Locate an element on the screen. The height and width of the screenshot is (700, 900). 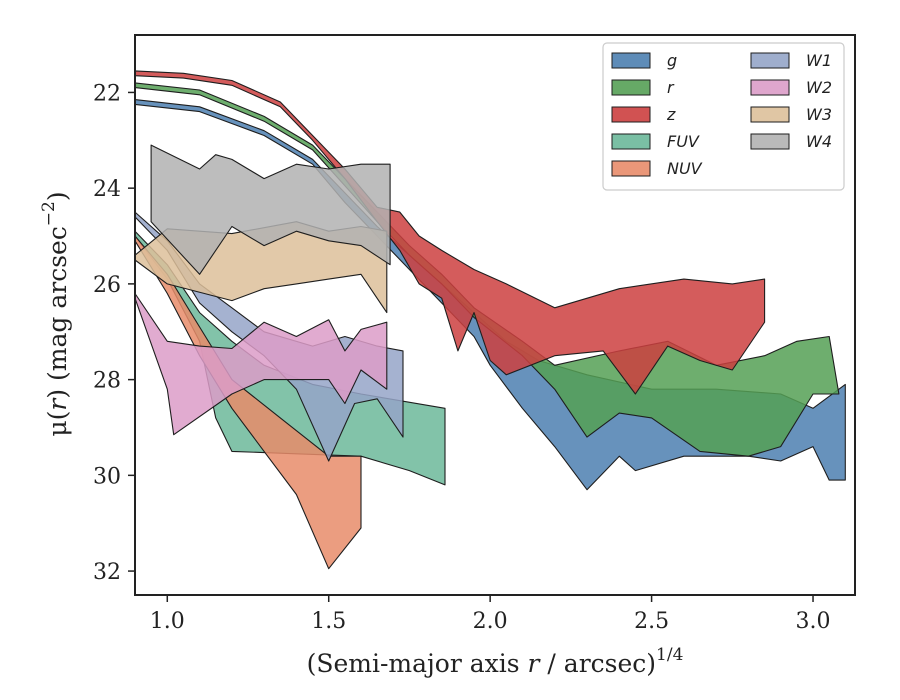
legend: grz FUV NUV W1 W2 W3 W4 is located at coordinates (723, 116).